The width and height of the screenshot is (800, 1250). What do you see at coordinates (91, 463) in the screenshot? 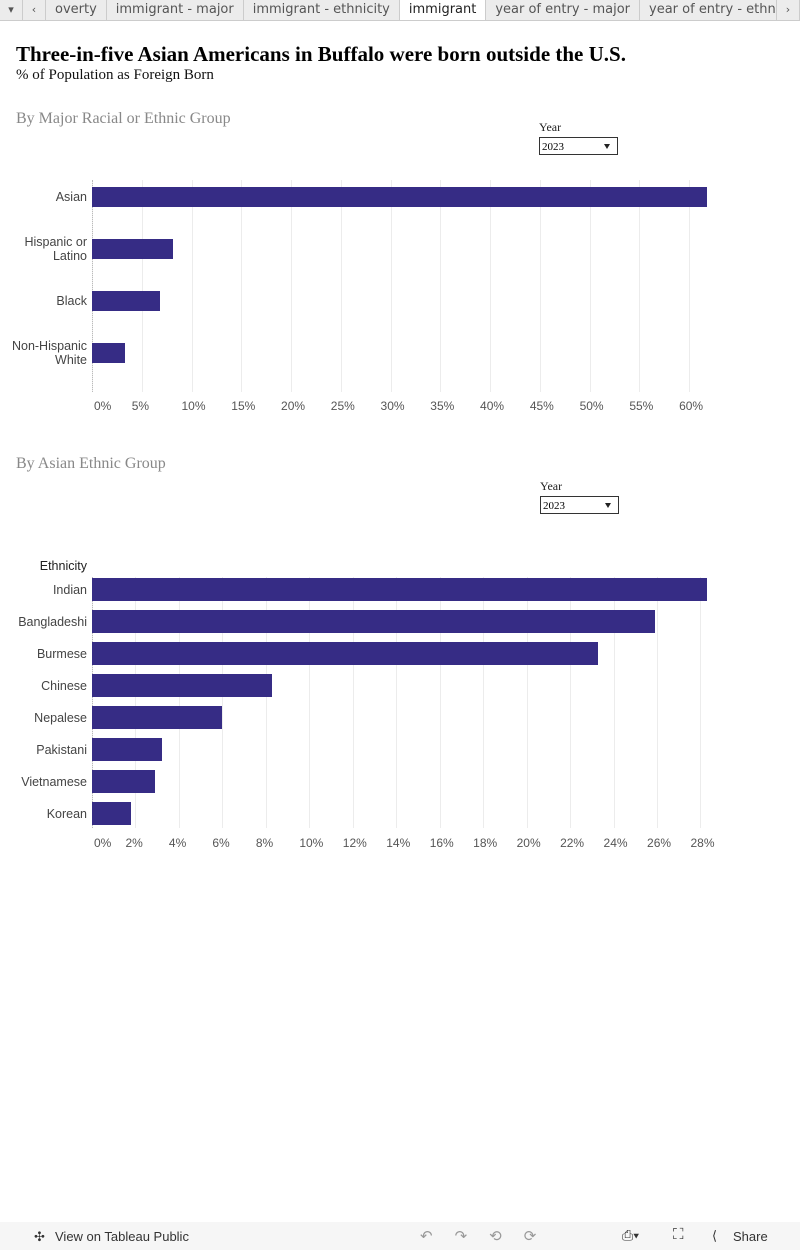
I see `section-title: By Asian Ethnic Group` at bounding box center [91, 463].